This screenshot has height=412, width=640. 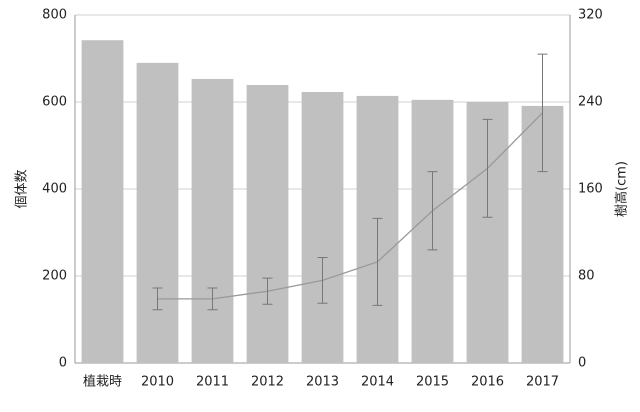 I want to click on x-tick-label: 植栽時, so click(x=102, y=382).